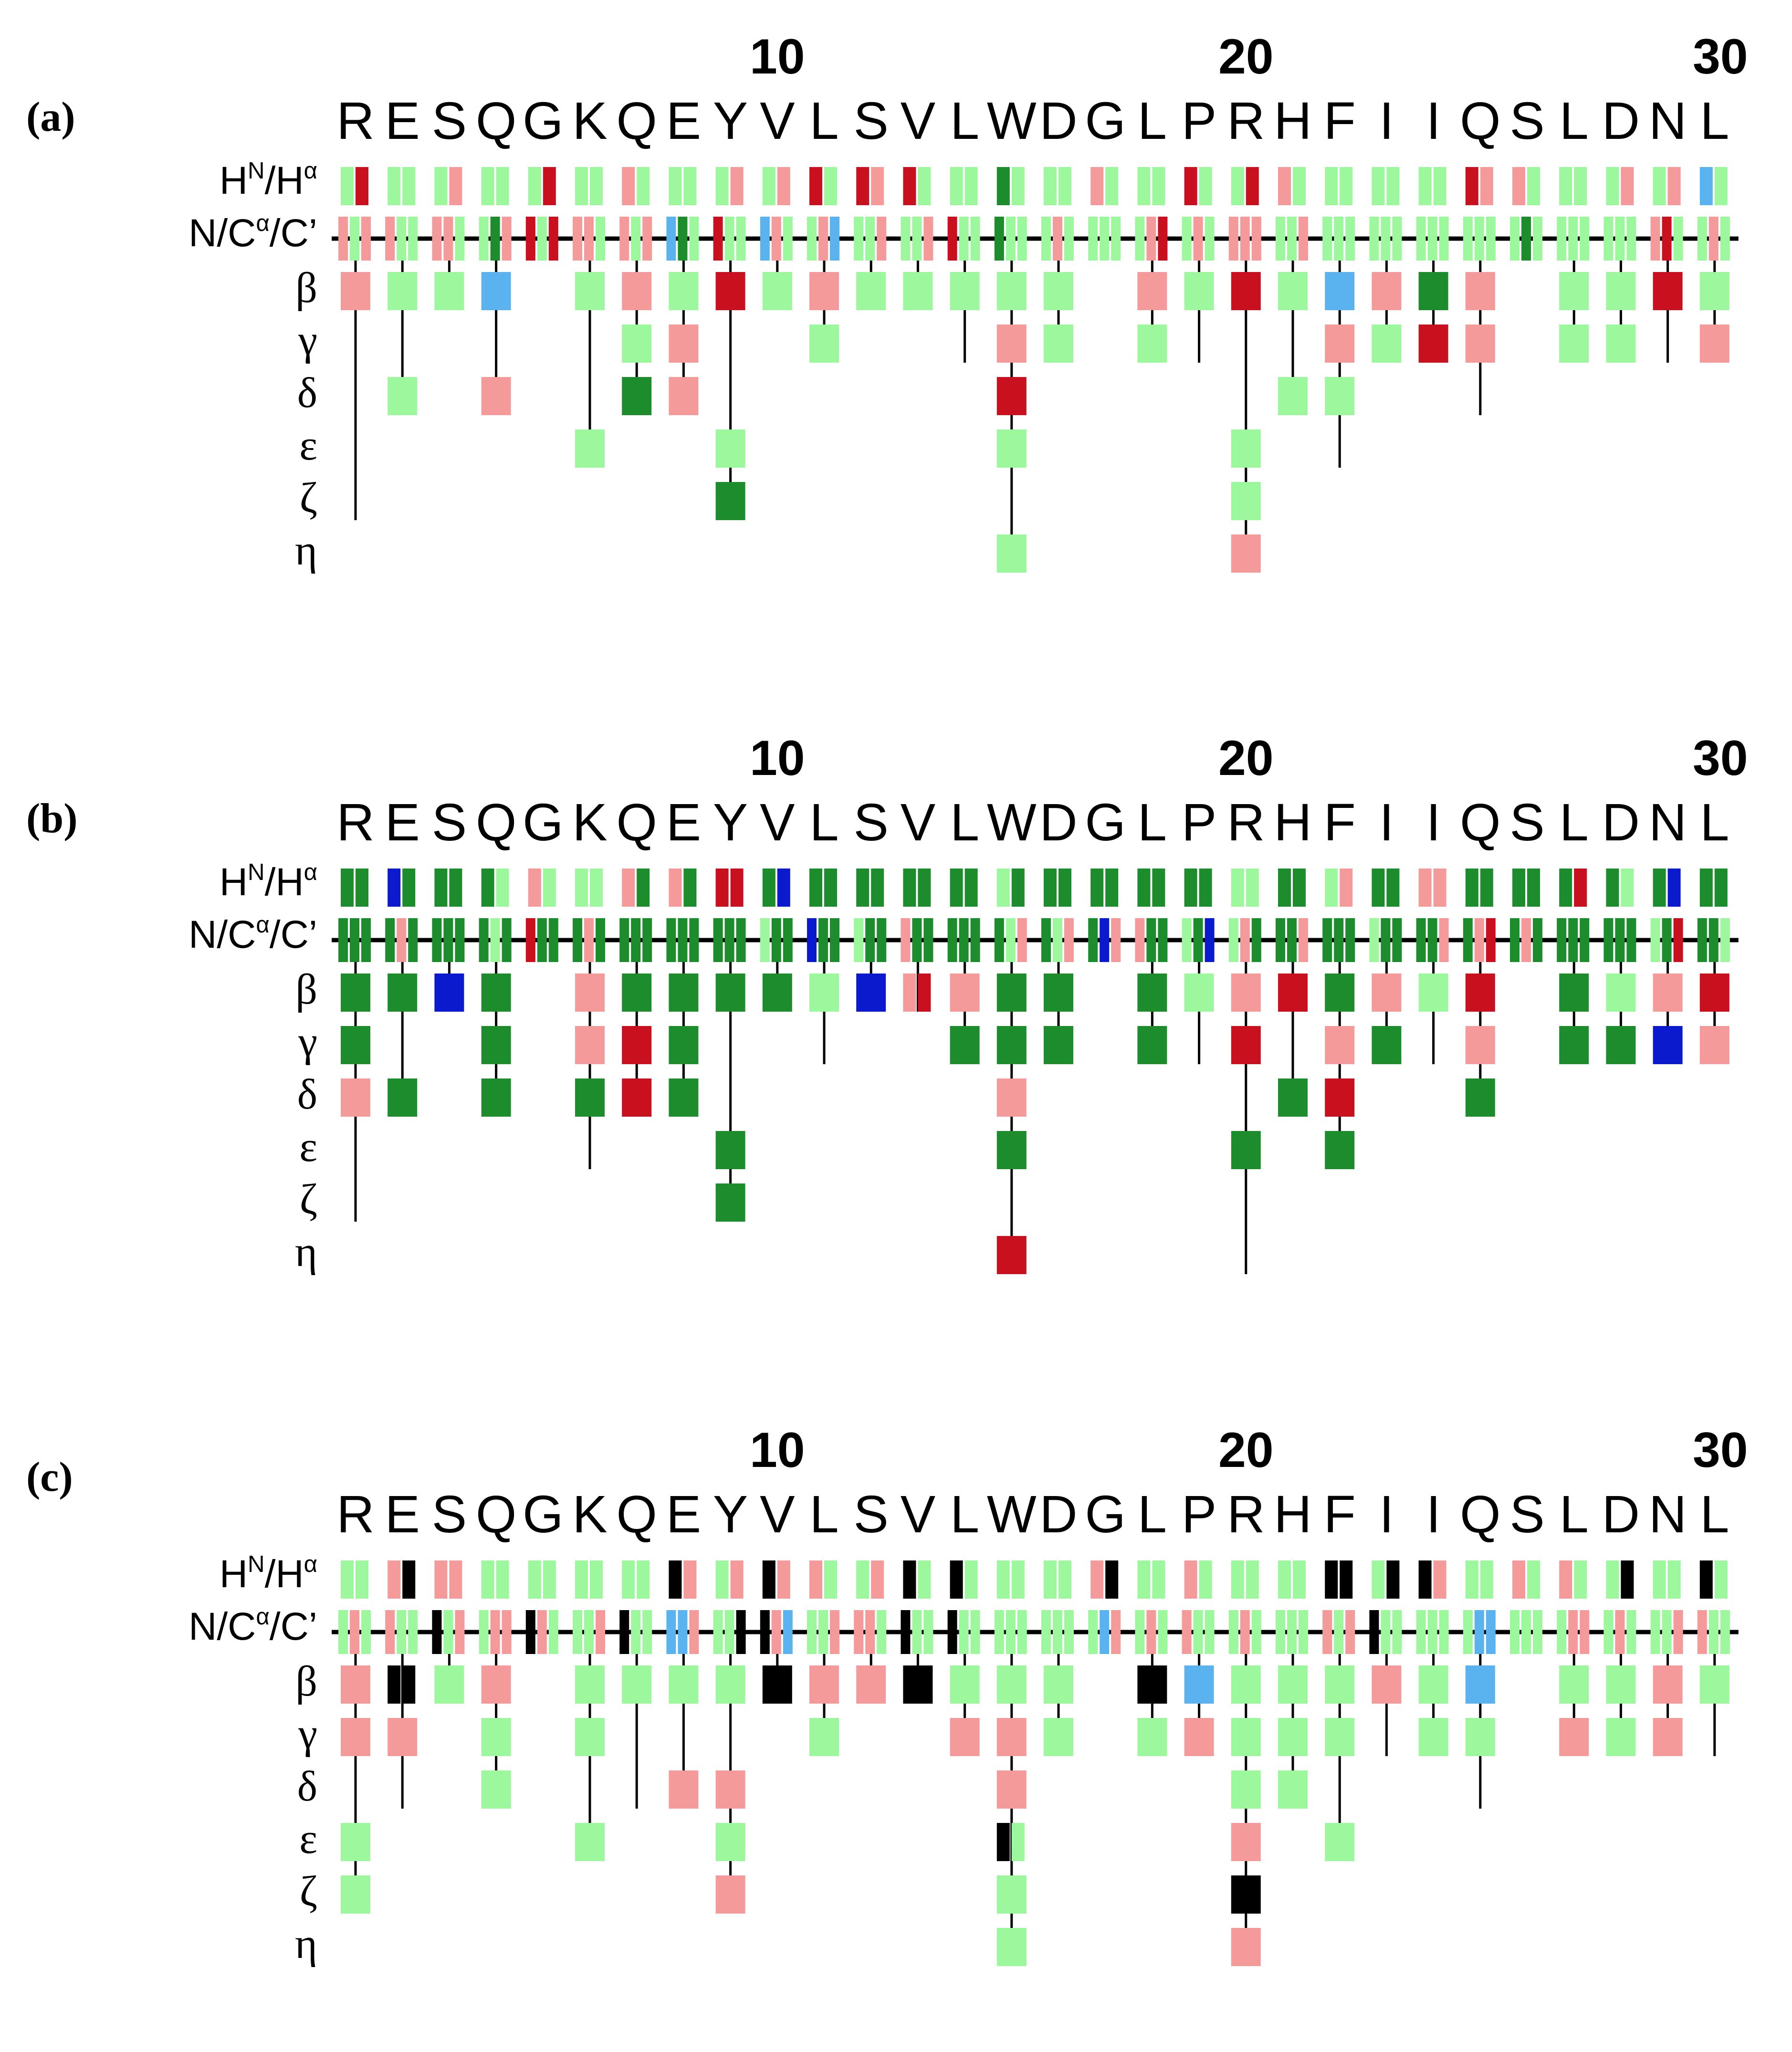 The image size is (1792, 2052). Describe the element at coordinates (543, 822) in the screenshot. I see `residue-letter: G` at that location.